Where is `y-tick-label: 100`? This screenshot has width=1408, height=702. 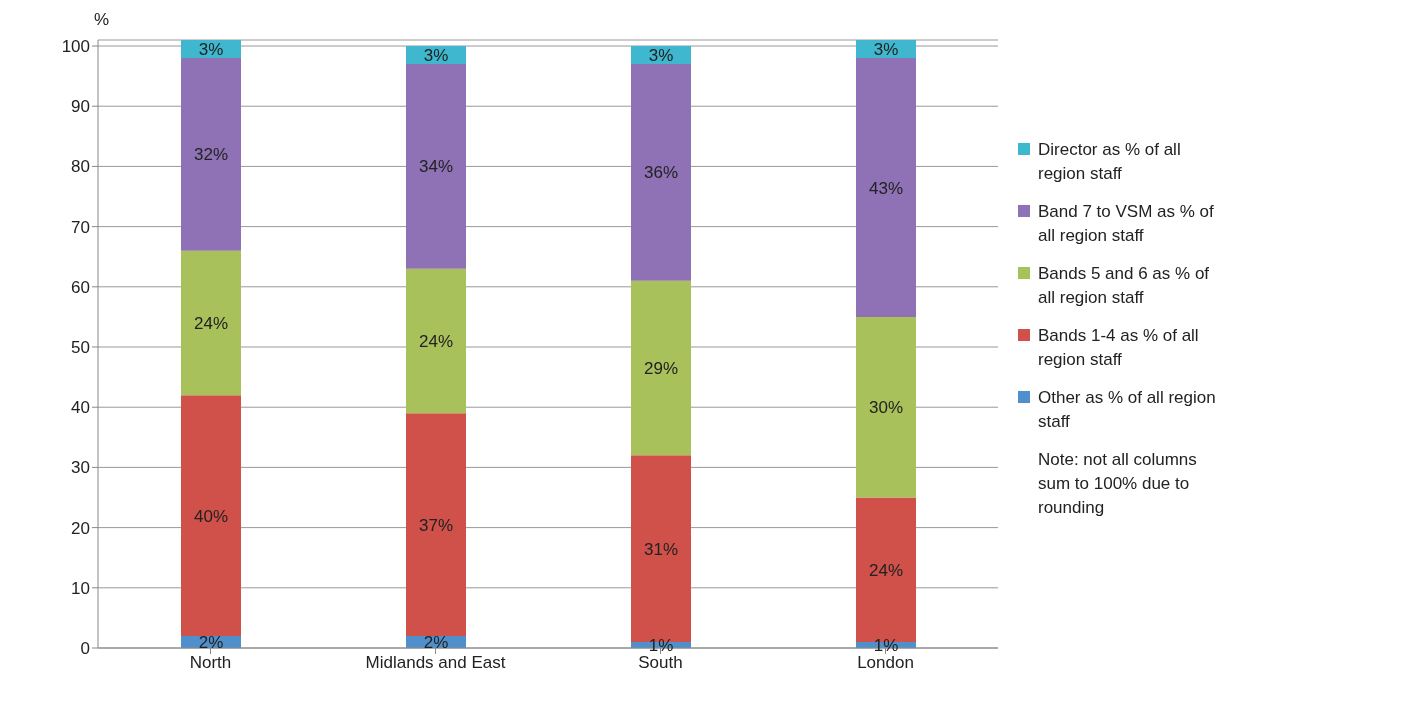 y-tick-label: 100 is located at coordinates (75, 47).